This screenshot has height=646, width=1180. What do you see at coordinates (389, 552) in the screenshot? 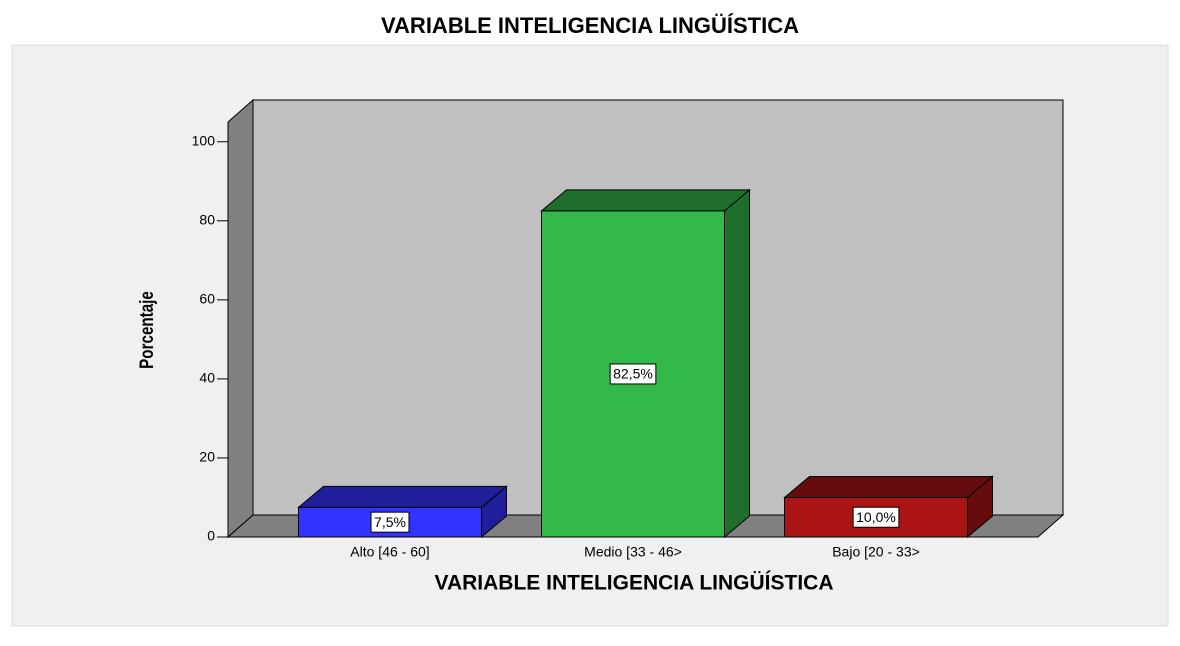
I see `x-tick-label: Alto [46 - 60]` at bounding box center [389, 552].